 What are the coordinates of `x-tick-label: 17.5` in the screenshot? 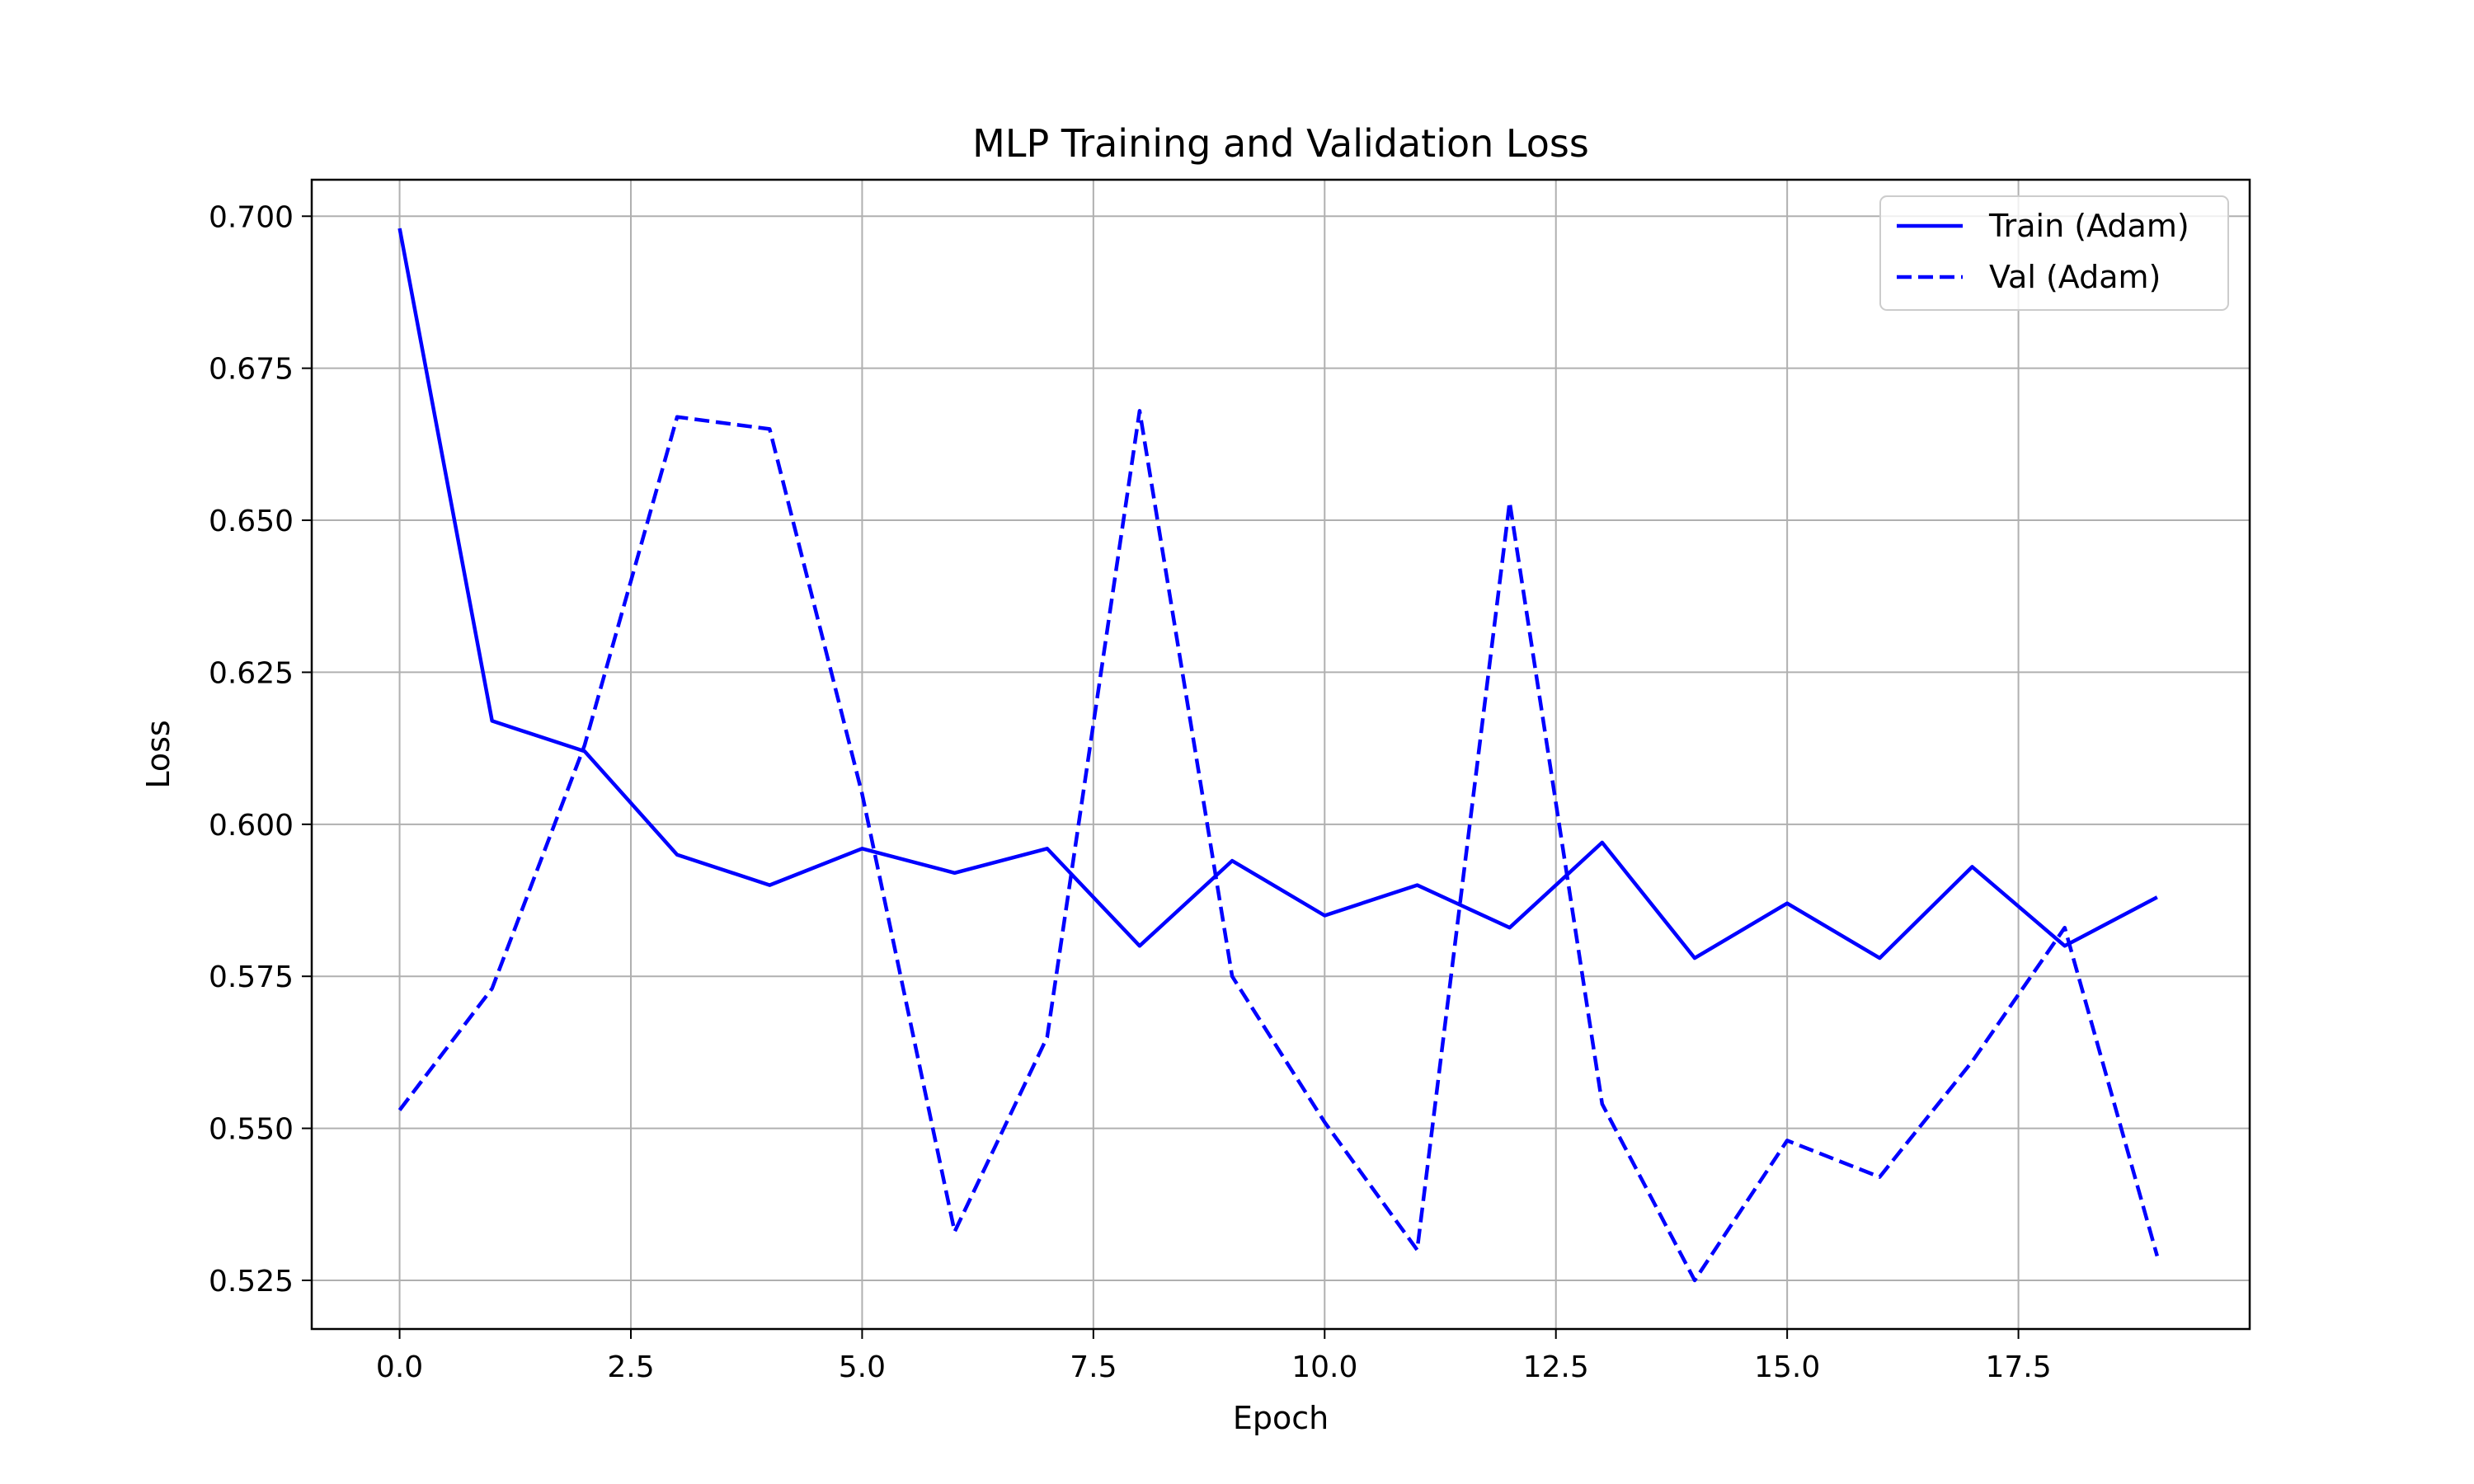 It's located at (2018, 1367).